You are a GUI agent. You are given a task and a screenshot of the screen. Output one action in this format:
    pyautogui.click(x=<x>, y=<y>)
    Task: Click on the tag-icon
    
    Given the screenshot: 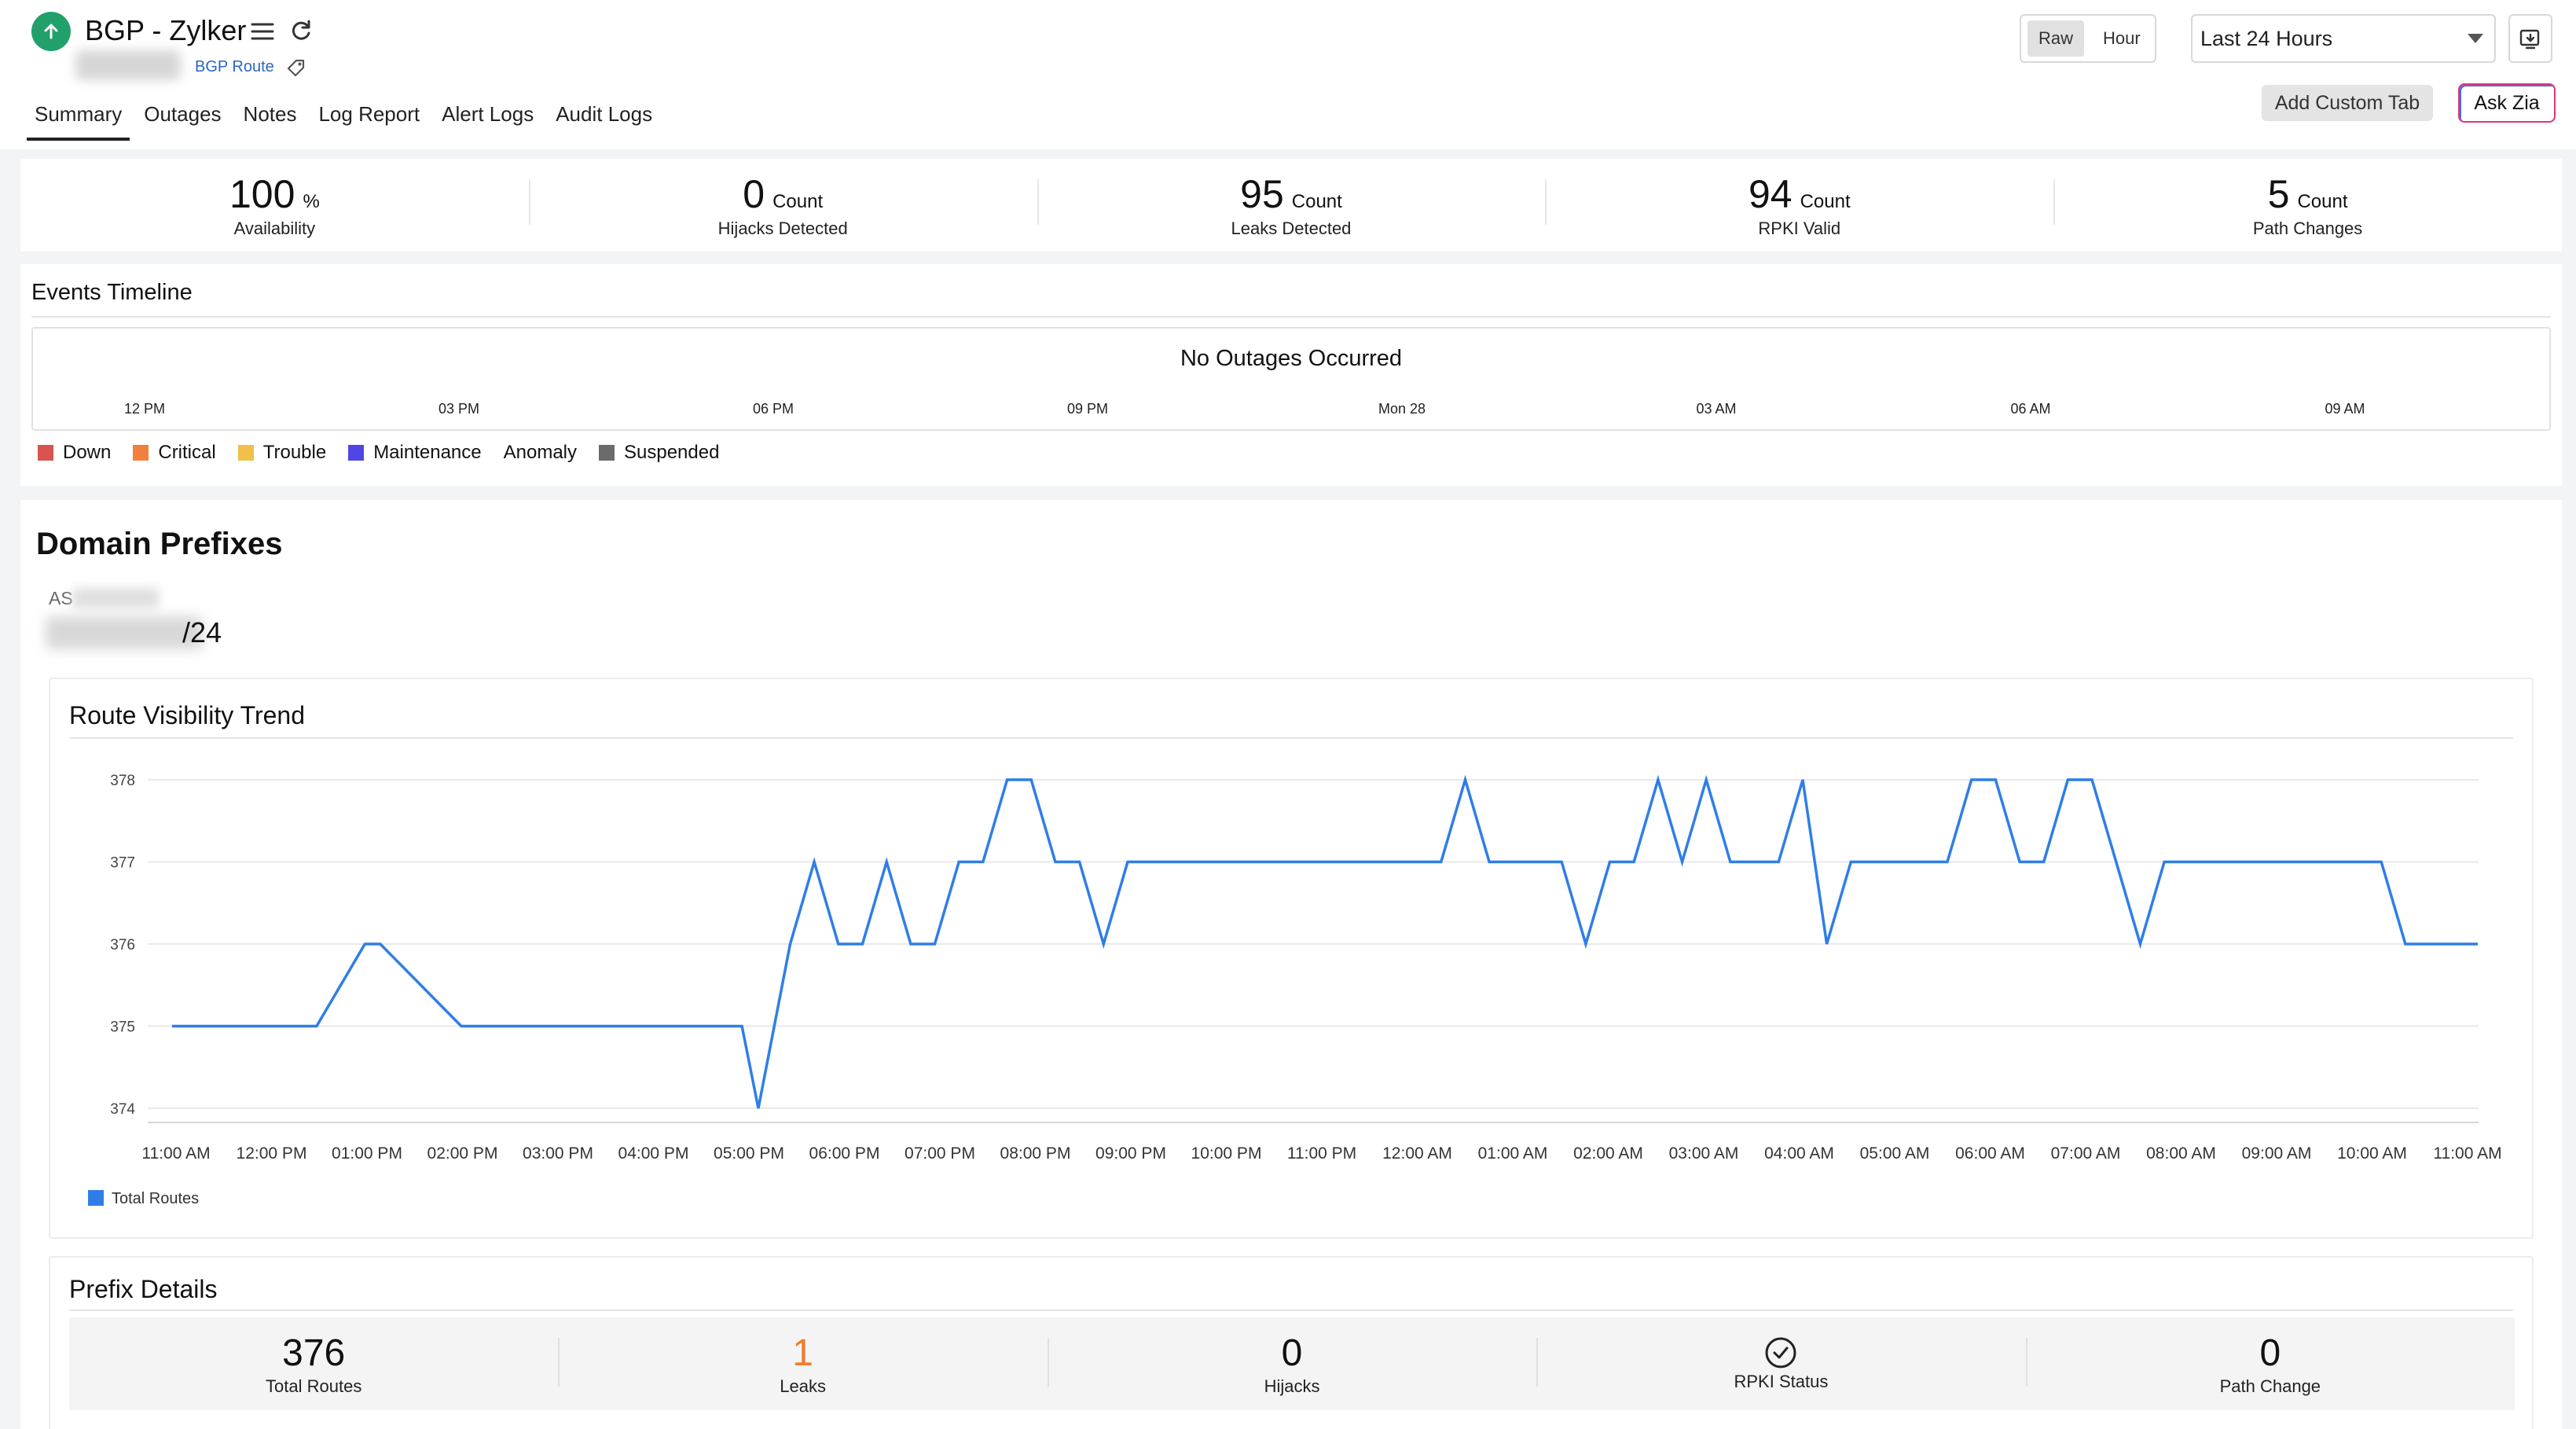 What is the action you would take?
    pyautogui.click(x=296, y=68)
    